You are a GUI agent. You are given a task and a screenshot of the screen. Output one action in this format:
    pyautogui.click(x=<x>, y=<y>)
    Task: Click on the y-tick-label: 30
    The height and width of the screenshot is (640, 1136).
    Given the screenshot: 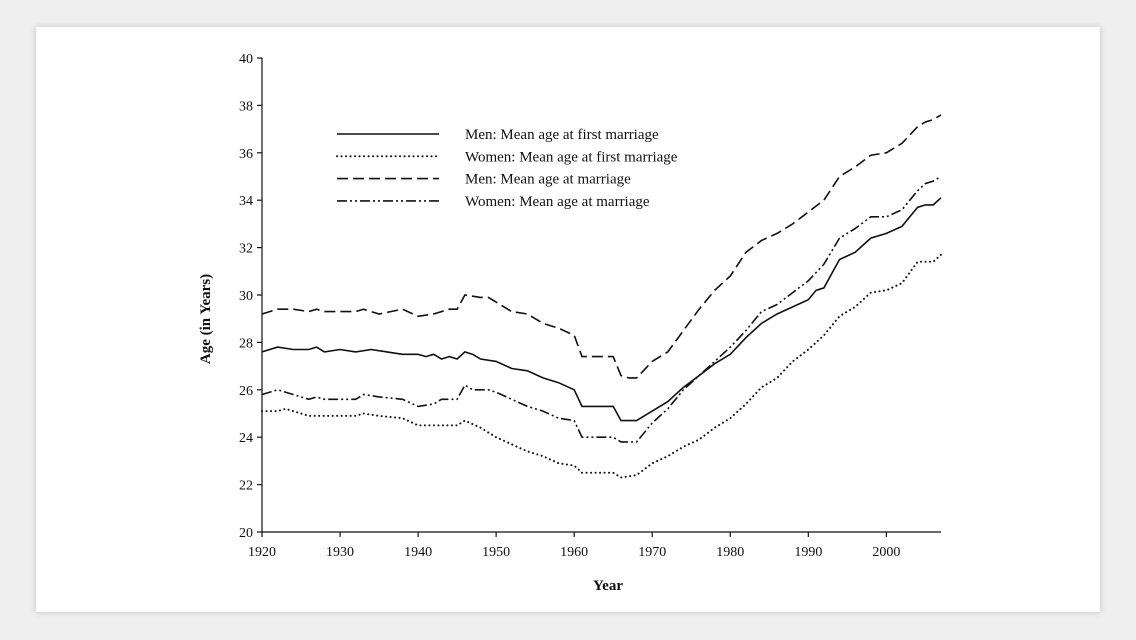 What is the action you would take?
    pyautogui.click(x=246, y=296)
    